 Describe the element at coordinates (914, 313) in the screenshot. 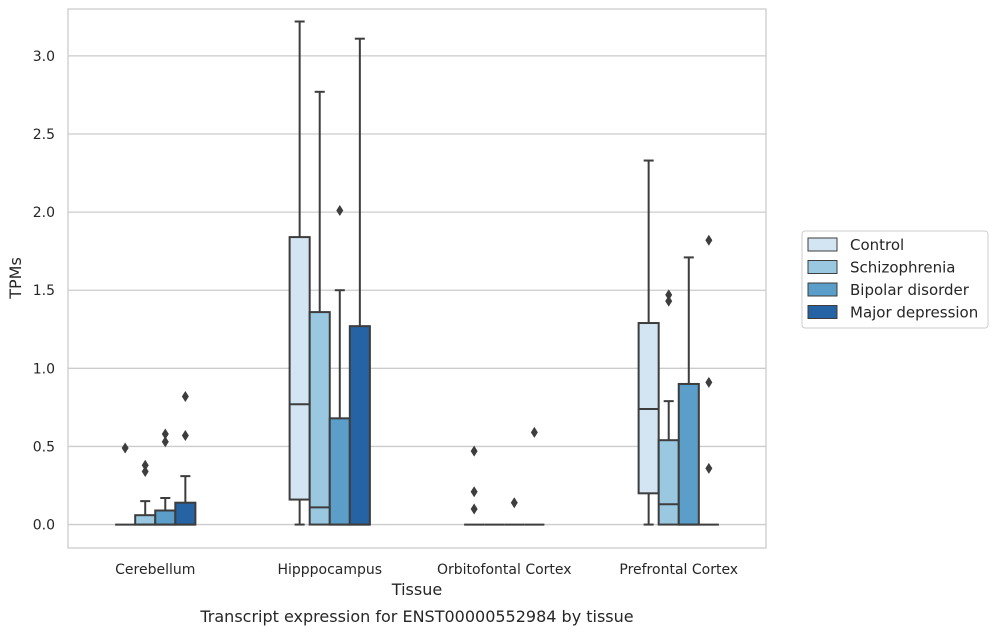

I see `legend-label: Major depression` at that location.